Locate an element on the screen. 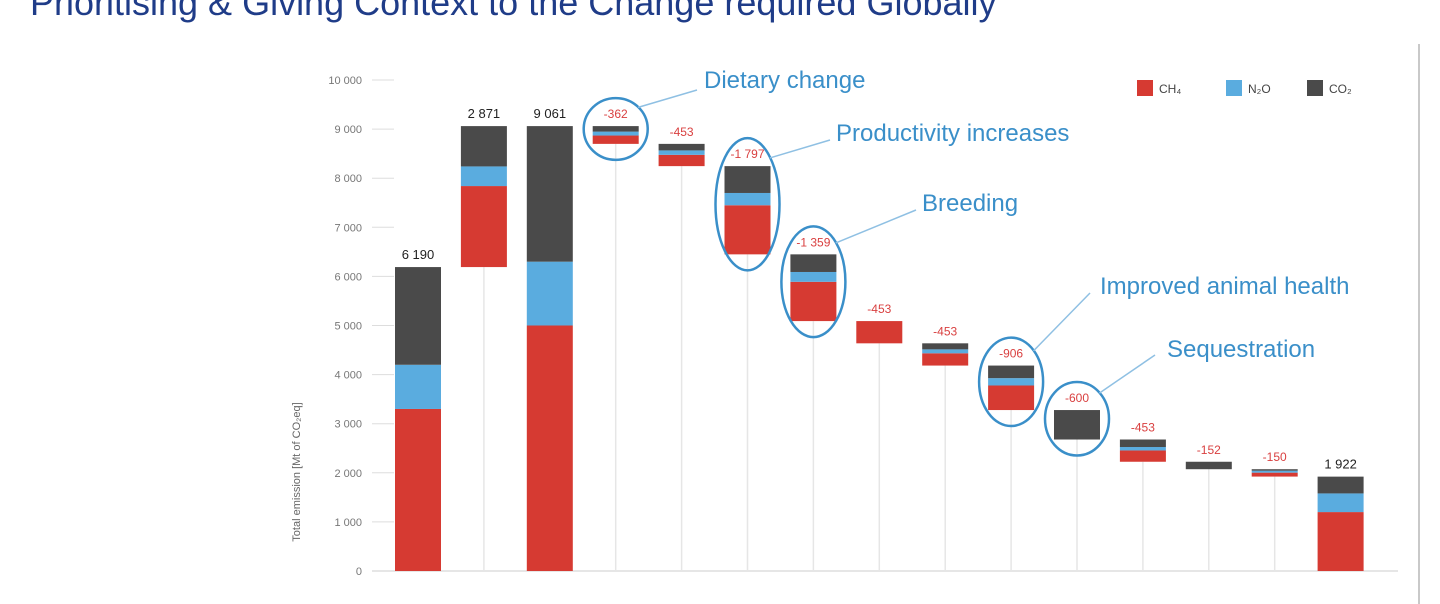  y-tick-label: 3 000 is located at coordinates (348, 425).